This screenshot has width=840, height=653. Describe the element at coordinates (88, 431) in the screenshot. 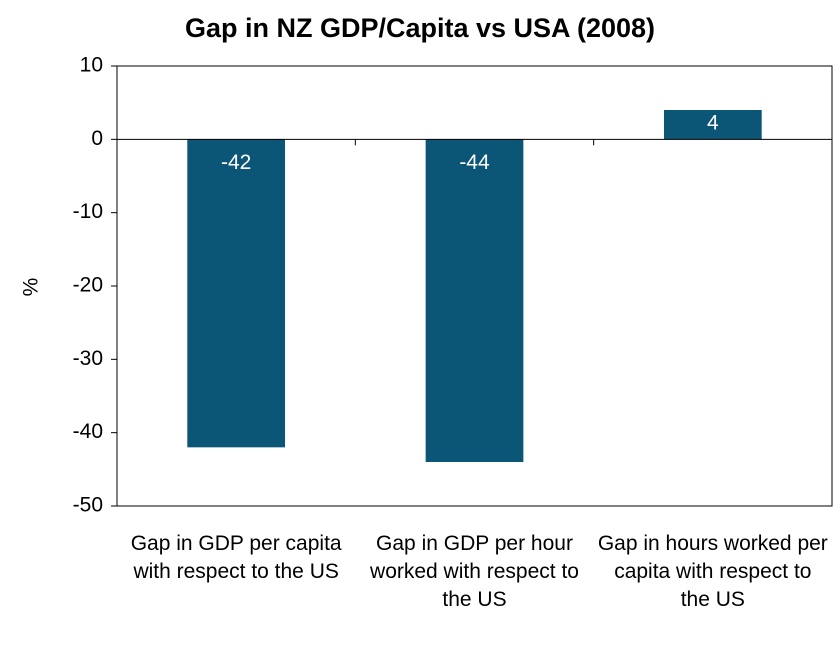

I see `y-tick-label: -40` at that location.